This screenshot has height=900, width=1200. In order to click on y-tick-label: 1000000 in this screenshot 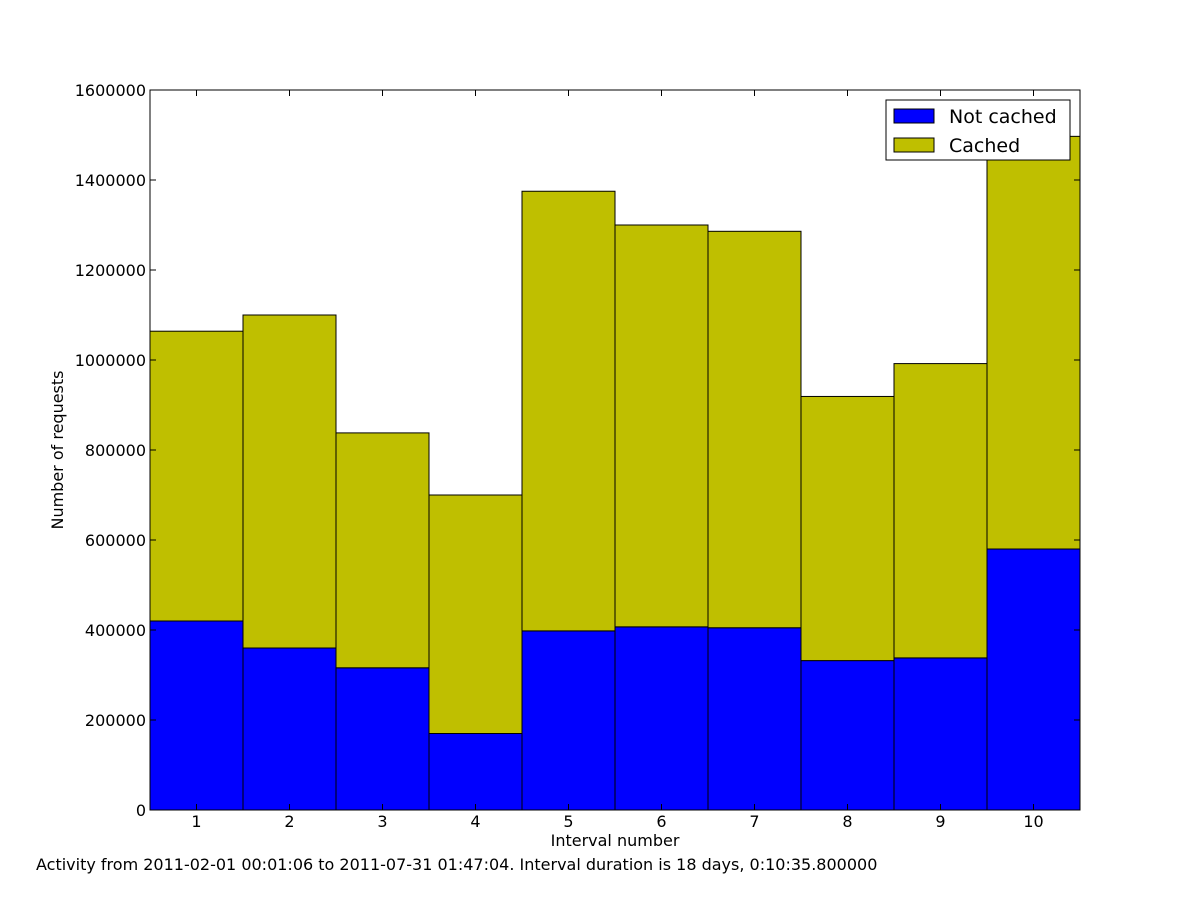, I will do `click(110, 360)`.